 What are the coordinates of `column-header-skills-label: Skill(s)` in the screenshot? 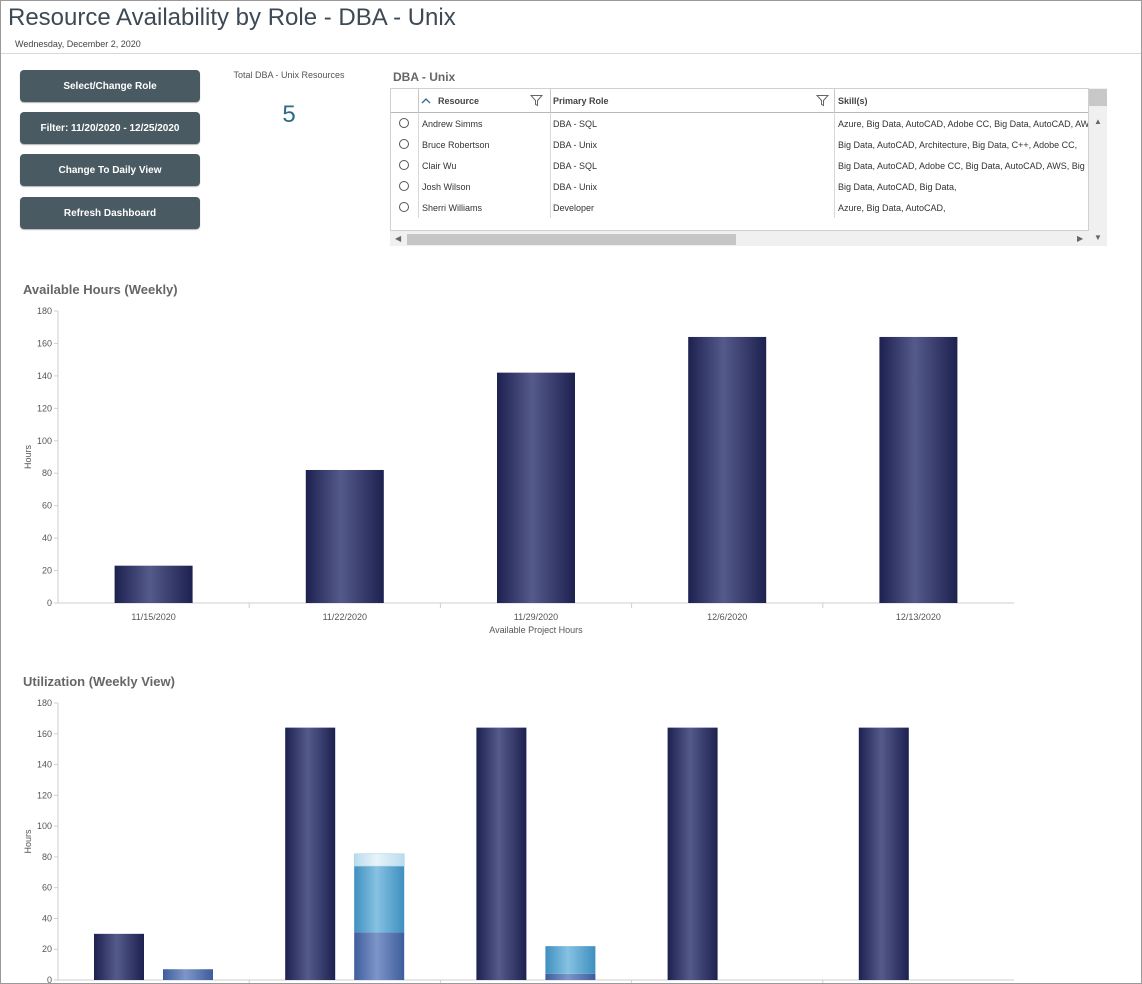 It's located at (853, 100).